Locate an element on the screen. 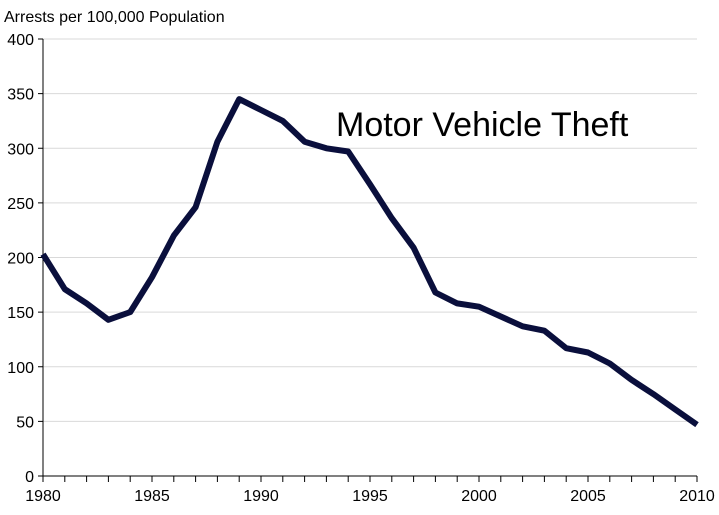 This screenshot has height=515, width=719. x-tick-label-1980: 1980 is located at coordinates (43, 496).